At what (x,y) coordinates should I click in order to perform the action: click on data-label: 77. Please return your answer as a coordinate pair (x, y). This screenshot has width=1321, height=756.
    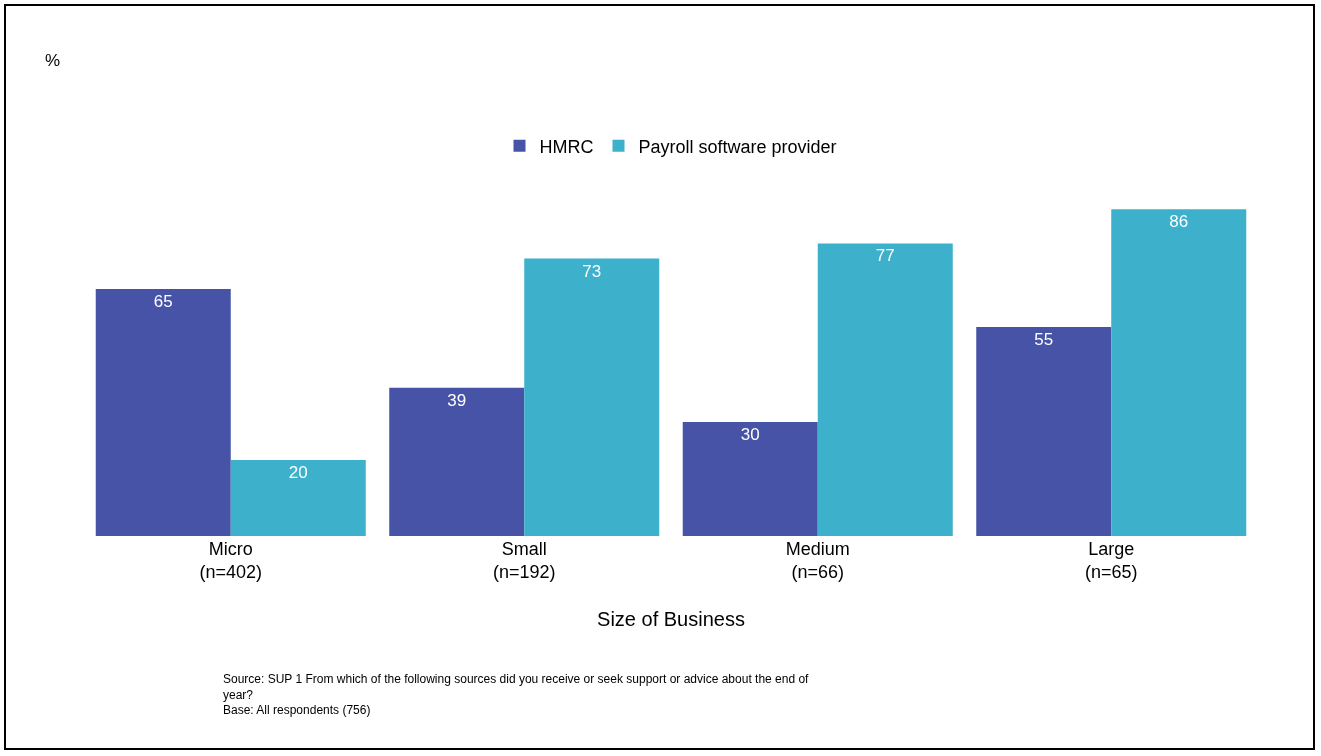
    Looking at the image, I should click on (885, 256).